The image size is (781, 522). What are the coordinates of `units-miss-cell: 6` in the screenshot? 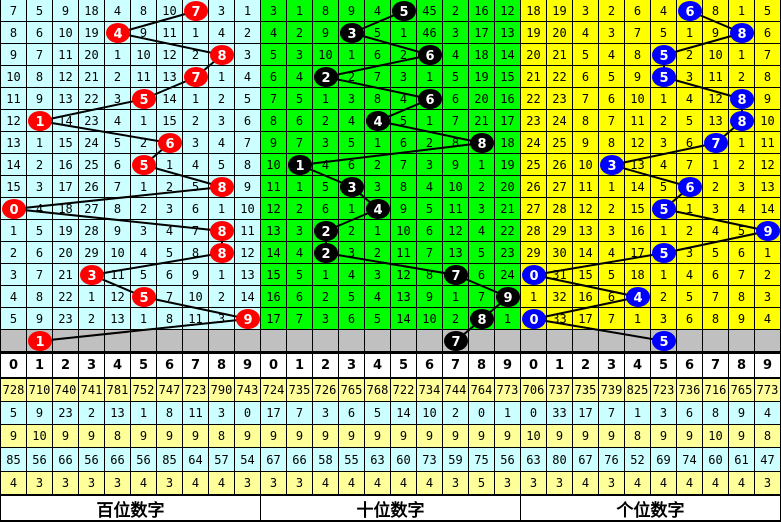 It's located at (690, 319).